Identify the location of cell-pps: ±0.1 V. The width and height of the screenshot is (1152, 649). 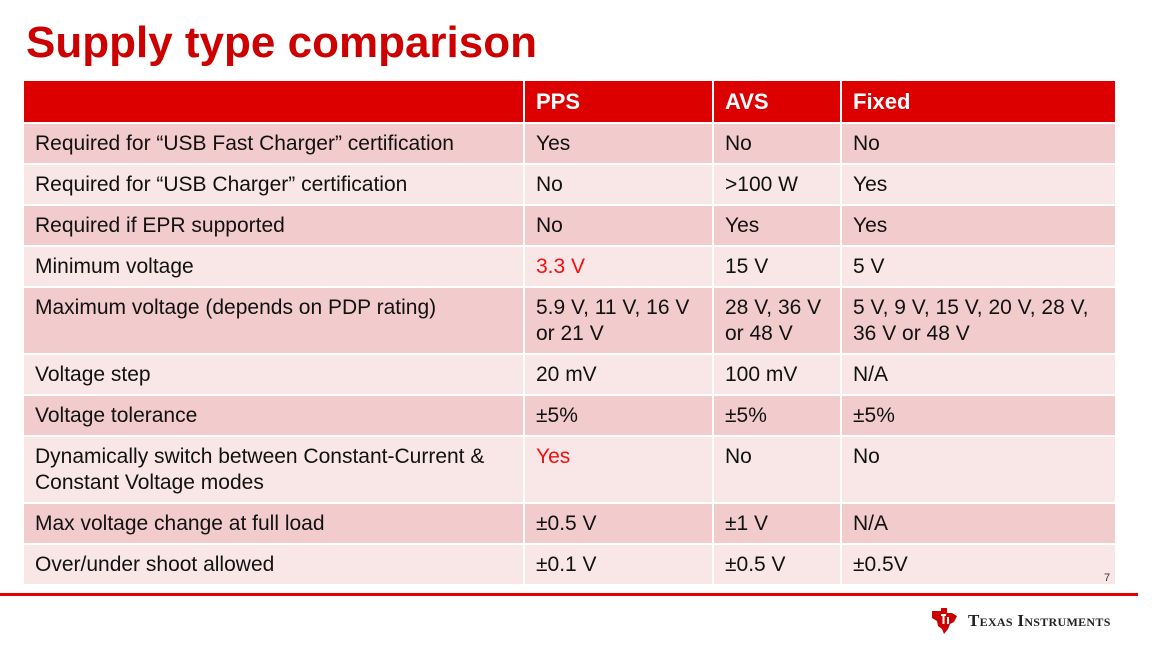
(618, 564).